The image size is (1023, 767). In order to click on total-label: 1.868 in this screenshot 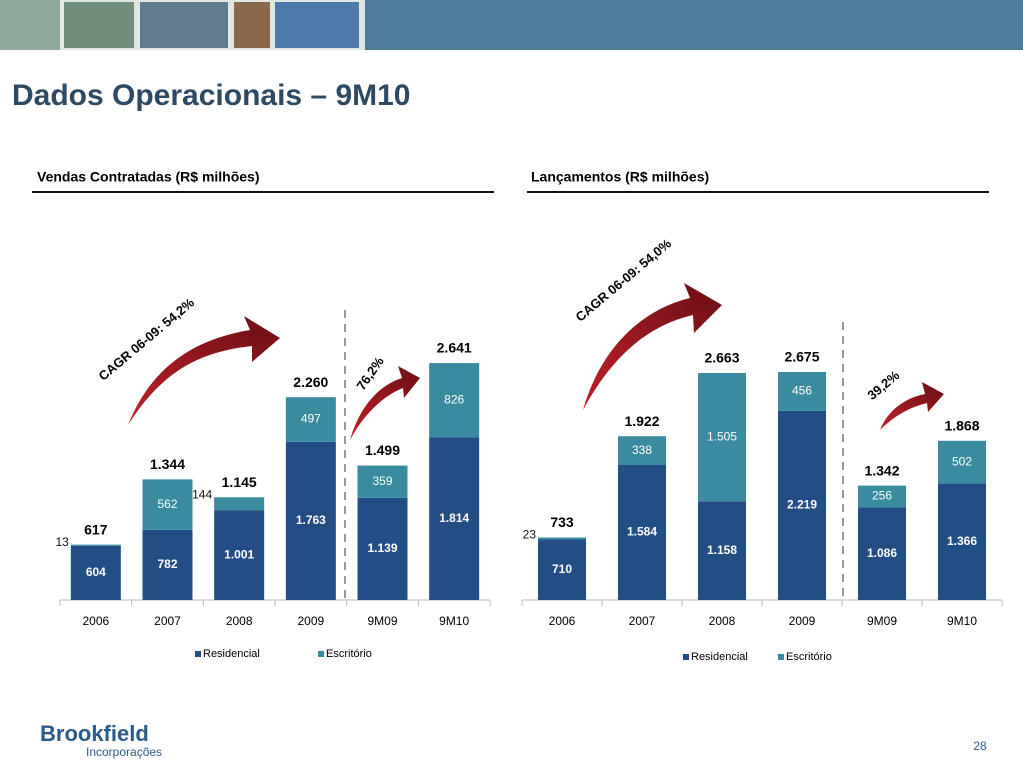, I will do `click(961, 425)`.